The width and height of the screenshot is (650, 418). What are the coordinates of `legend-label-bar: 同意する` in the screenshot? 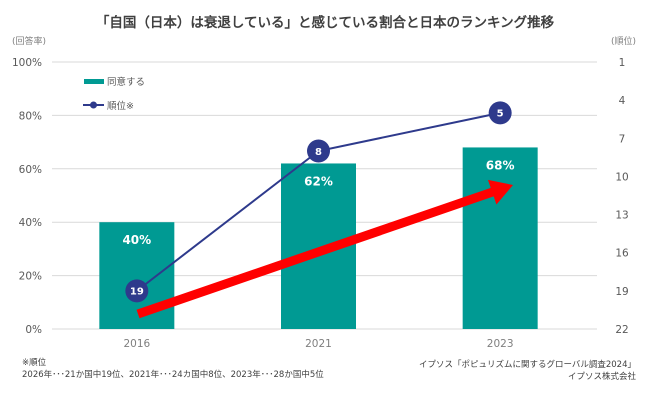 It's located at (126, 82).